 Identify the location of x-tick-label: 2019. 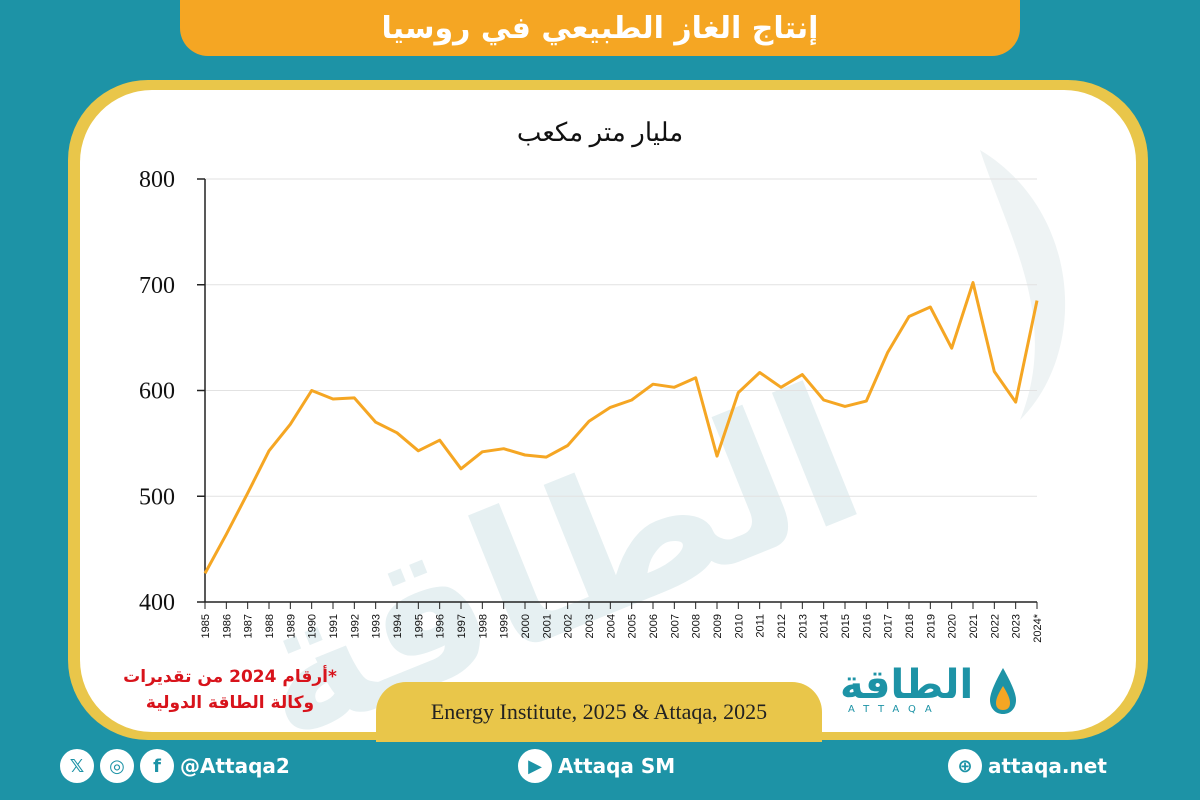
(931, 626).